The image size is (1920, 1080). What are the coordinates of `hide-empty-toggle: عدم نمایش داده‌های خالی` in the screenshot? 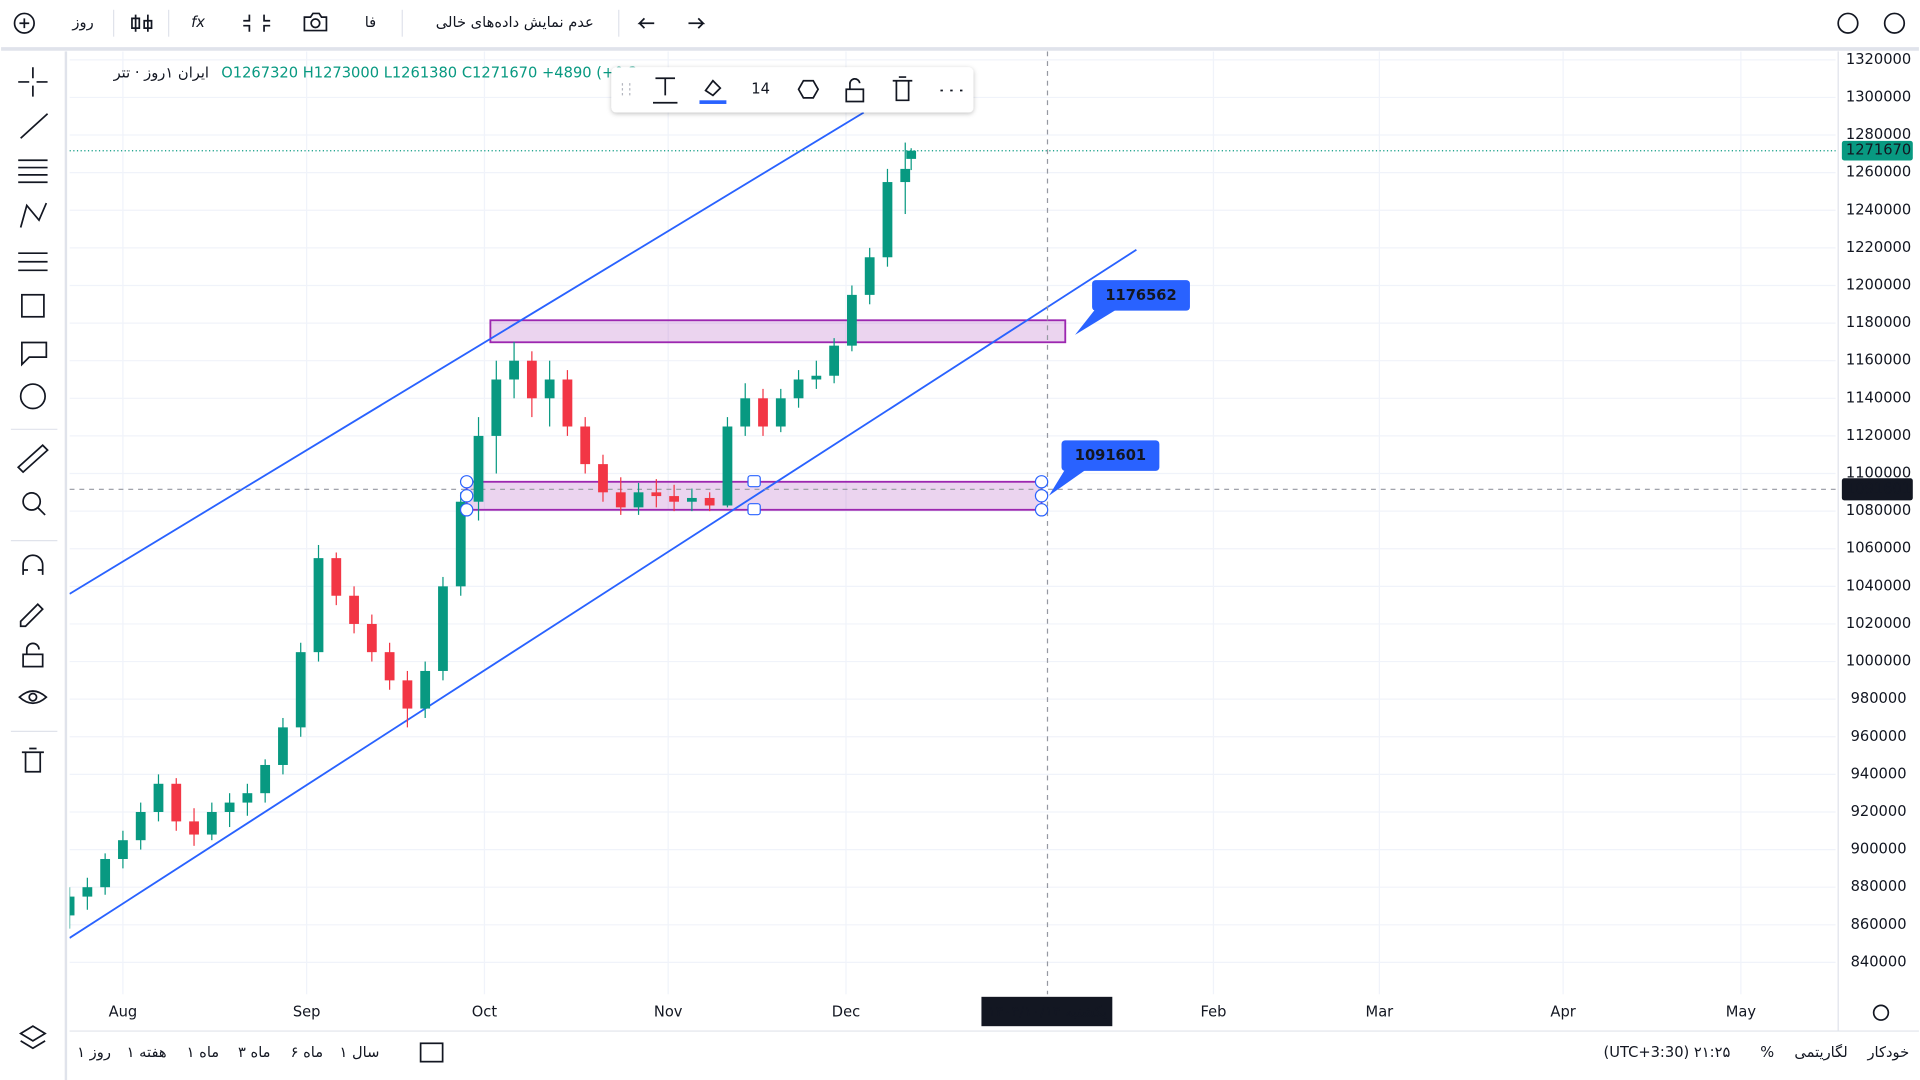 It's located at (515, 22).